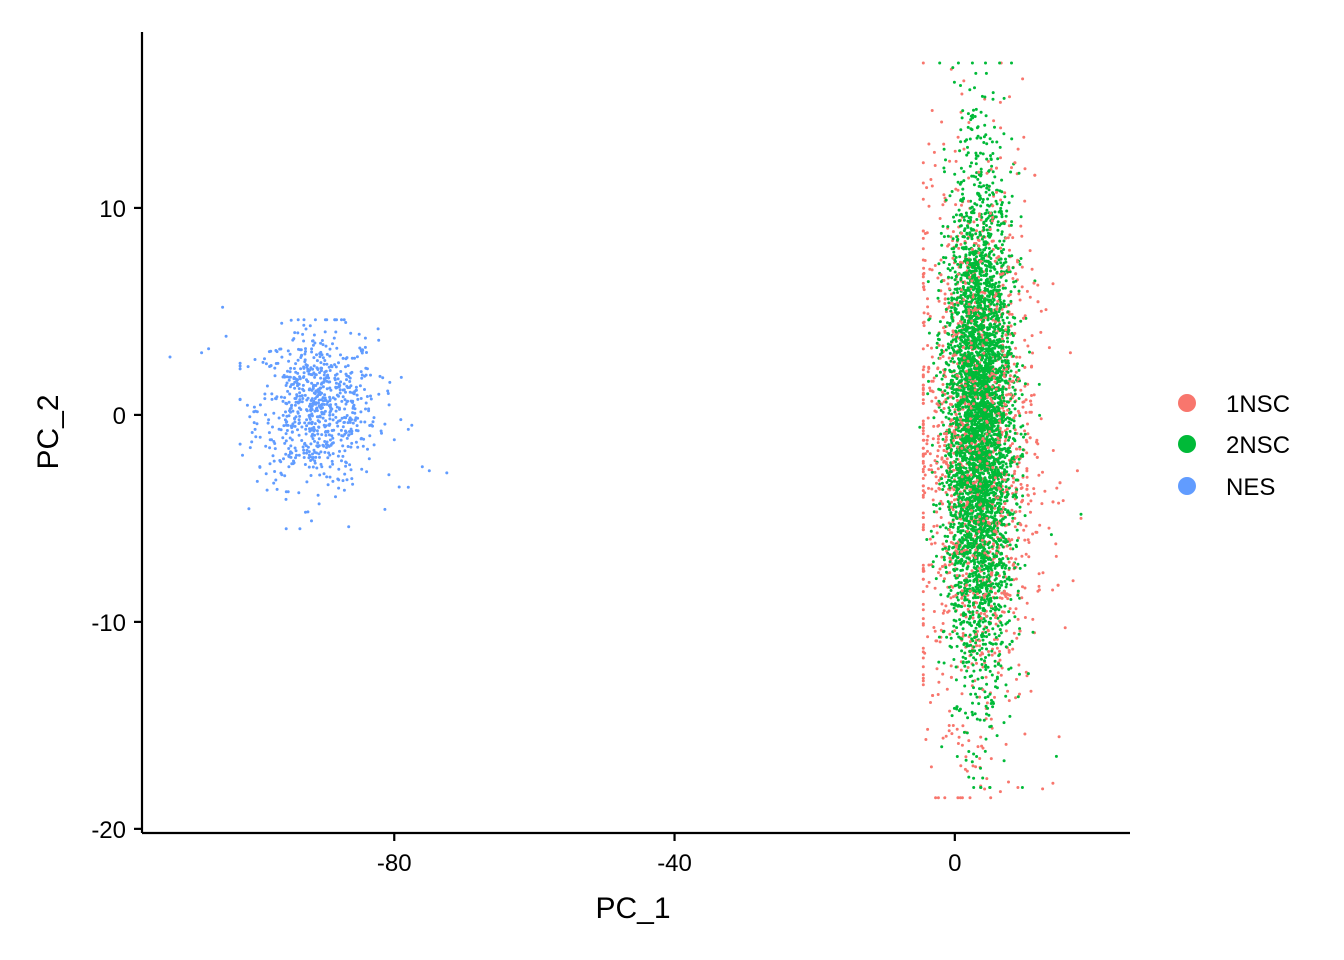  Describe the element at coordinates (1000, 425) in the screenshot. I see `series-2nsc` at that location.